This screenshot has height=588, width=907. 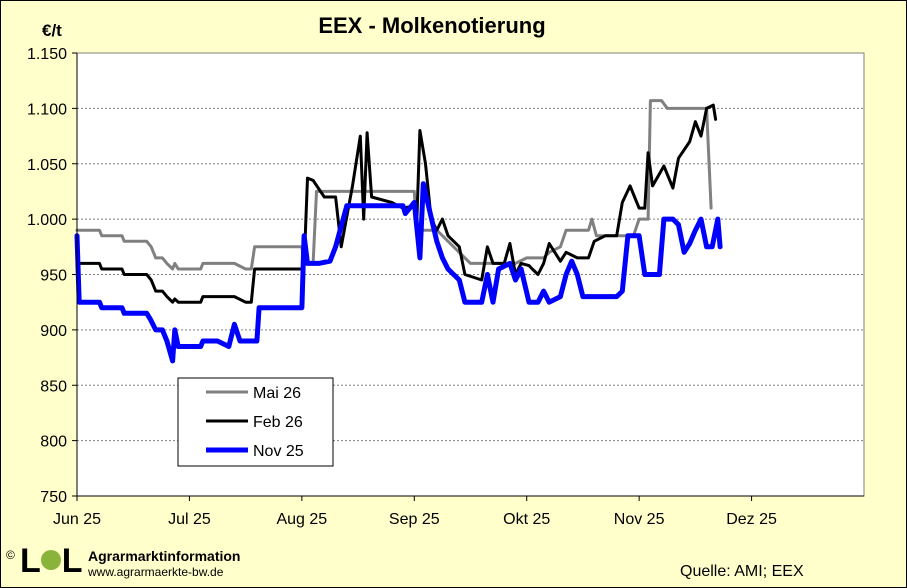 What do you see at coordinates (414, 519) in the screenshot?
I see `x-tick-label: Sep 25` at bounding box center [414, 519].